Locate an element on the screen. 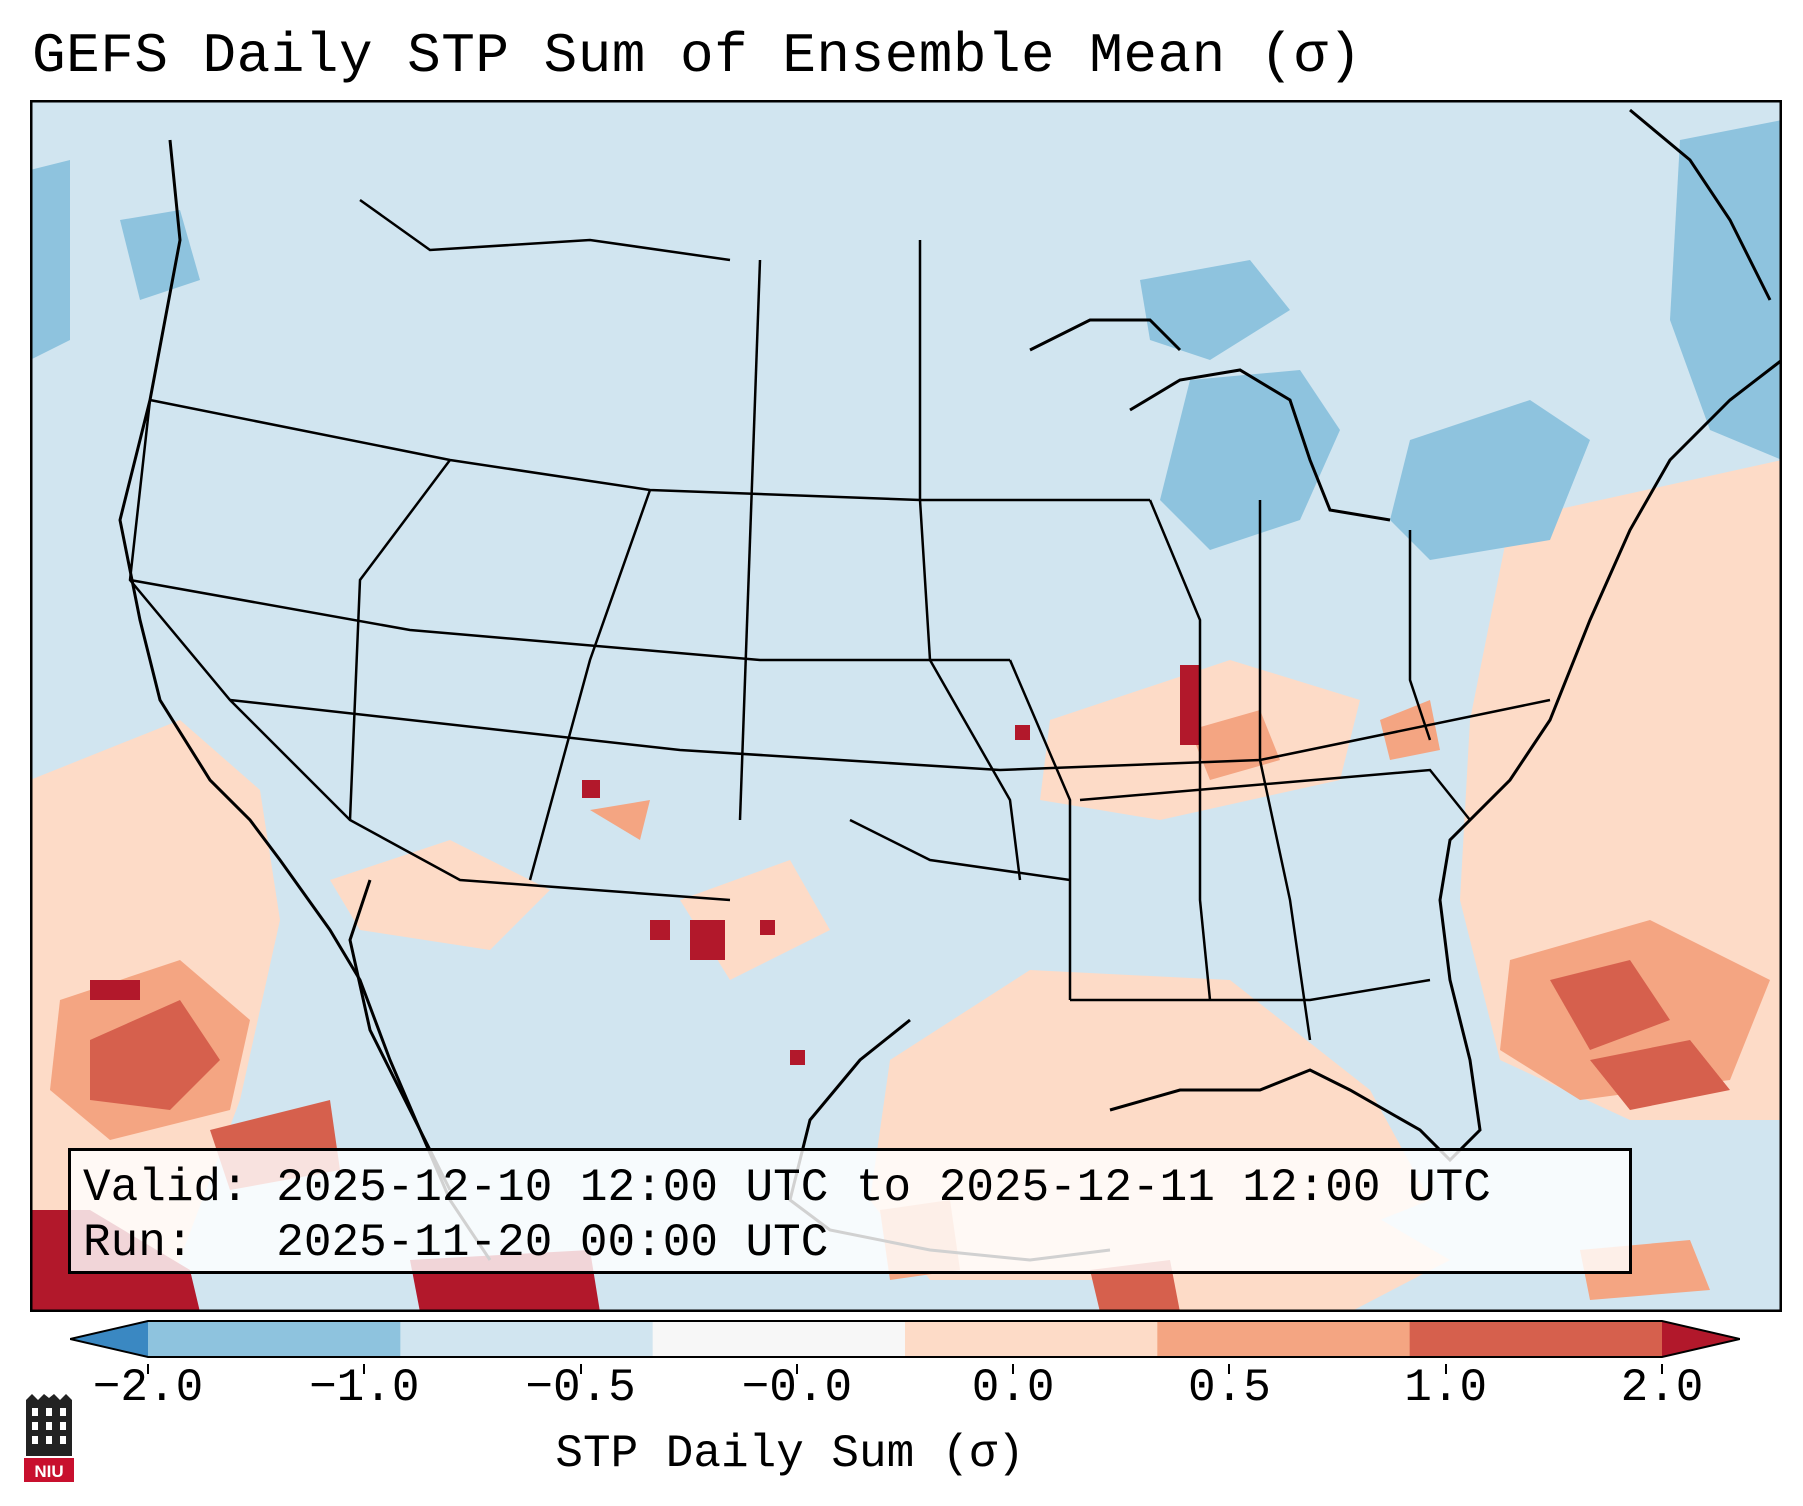  run-value: 2025-11-20 00:00 UTC is located at coordinates (552, 1243).